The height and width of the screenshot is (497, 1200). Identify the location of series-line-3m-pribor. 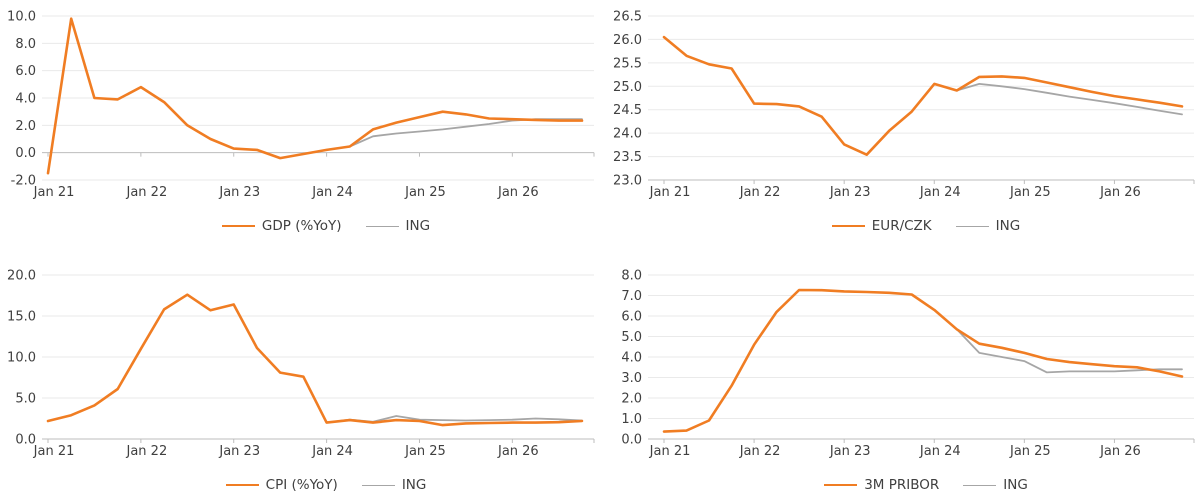
(923, 360).